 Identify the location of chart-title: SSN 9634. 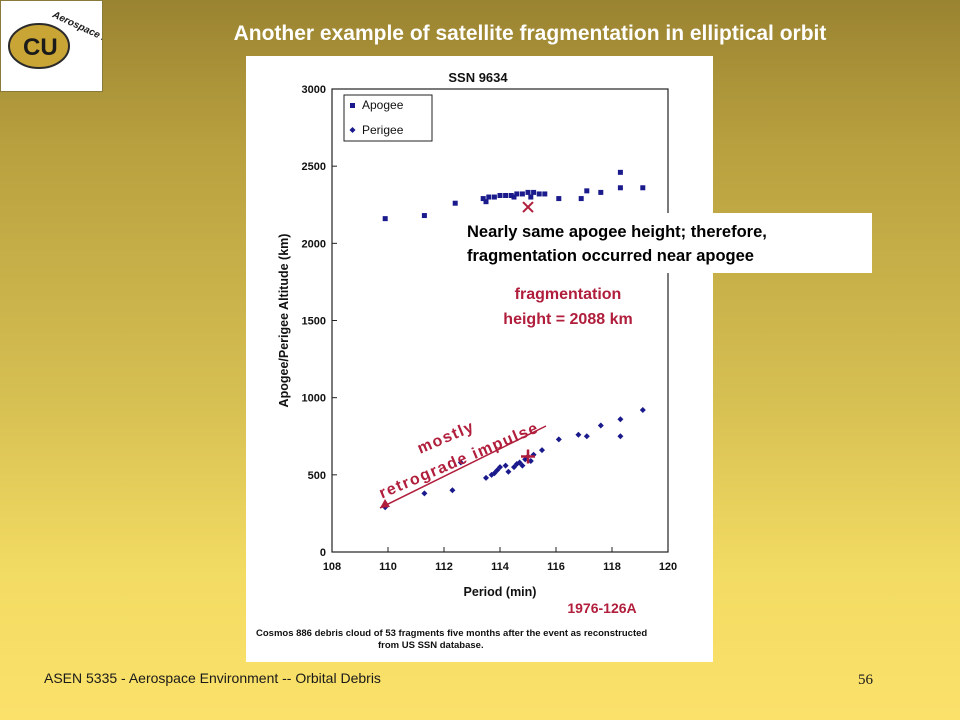
(478, 77).